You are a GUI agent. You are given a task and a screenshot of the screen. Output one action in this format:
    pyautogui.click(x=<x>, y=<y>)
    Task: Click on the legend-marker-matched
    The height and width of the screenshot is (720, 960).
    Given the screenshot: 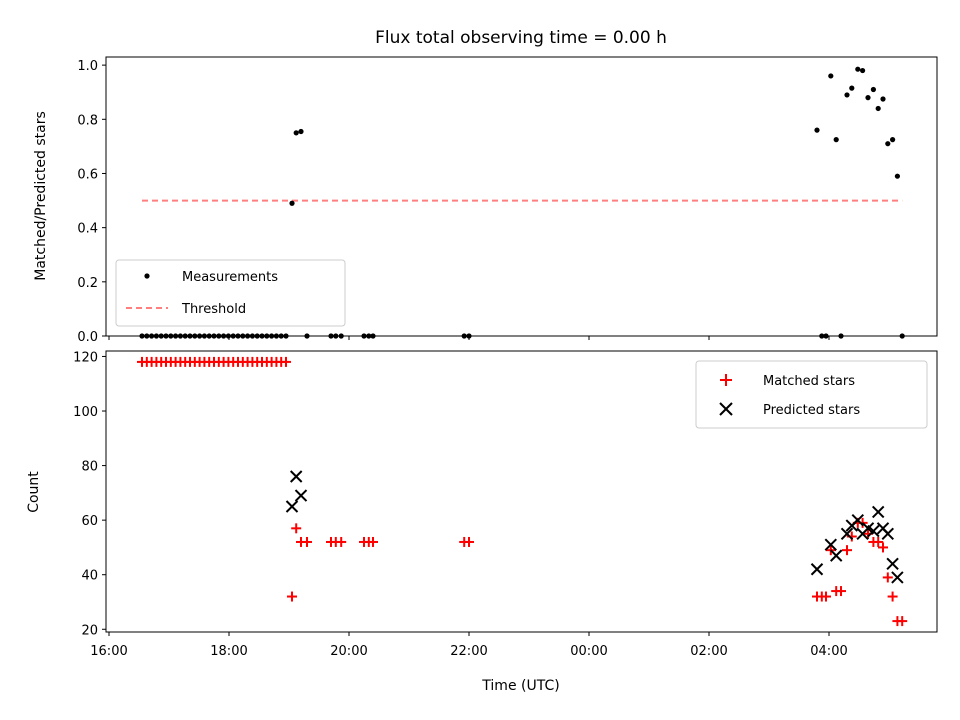 What is the action you would take?
    pyautogui.click(x=726, y=380)
    